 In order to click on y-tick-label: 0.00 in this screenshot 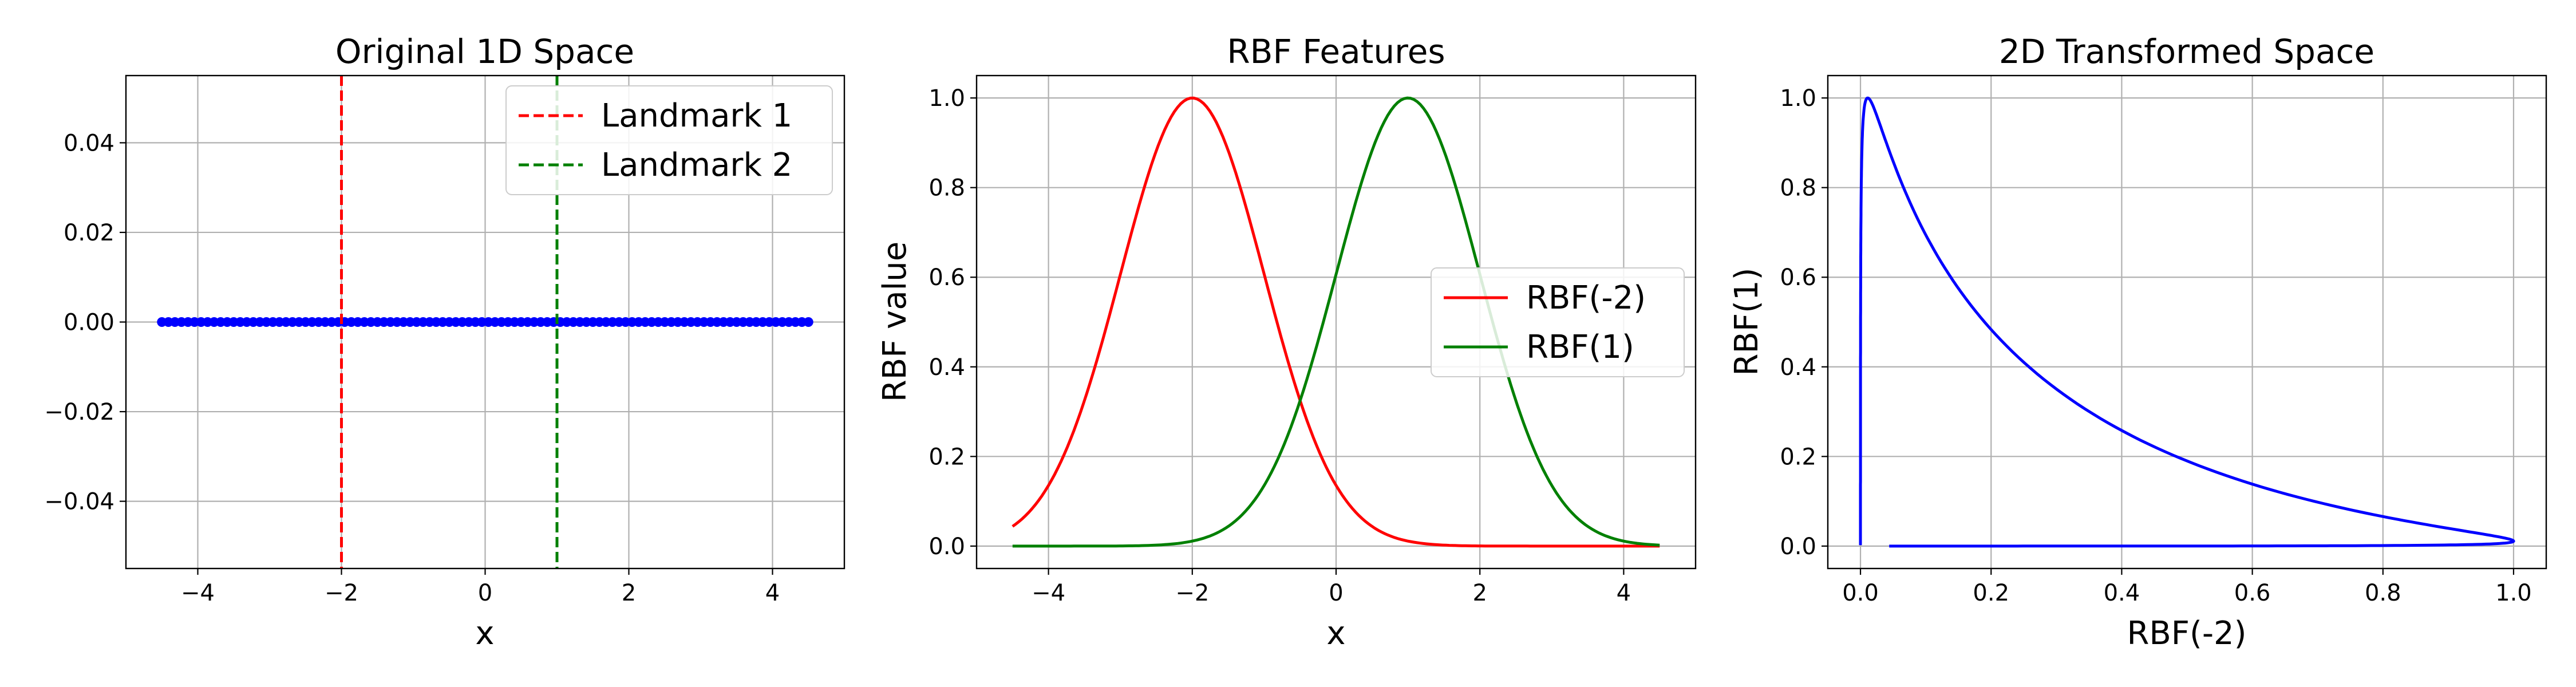, I will do `click(89, 323)`.